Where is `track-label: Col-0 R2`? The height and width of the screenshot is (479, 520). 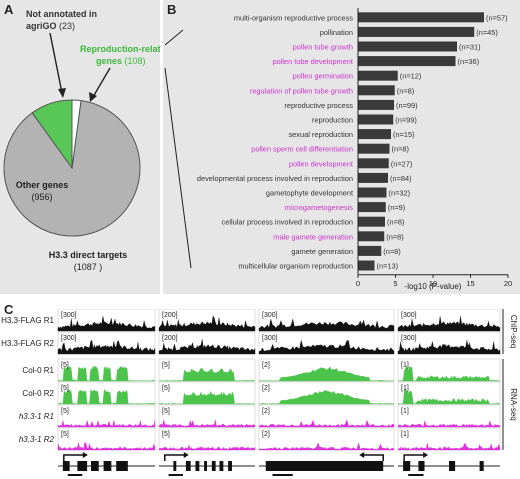
track-label: Col-0 R2 is located at coordinates (38, 393).